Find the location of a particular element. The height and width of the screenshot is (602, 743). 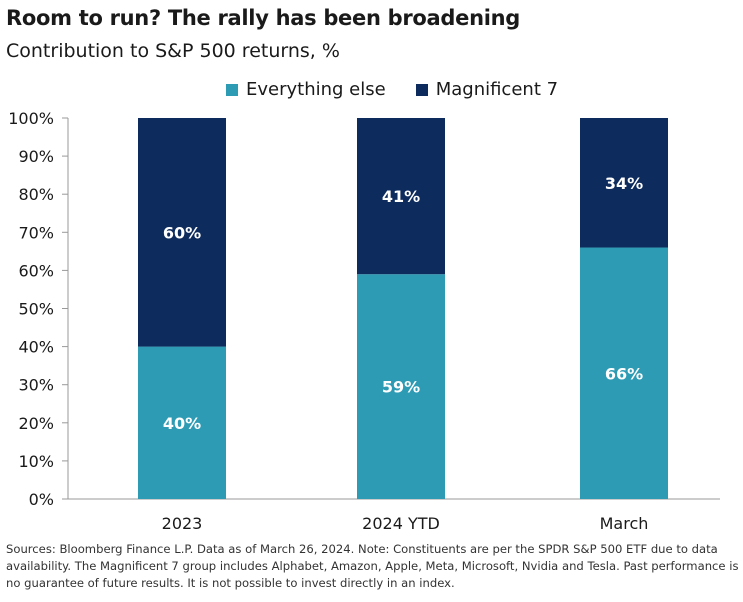

y-tick-label: 90% is located at coordinates (36, 156).